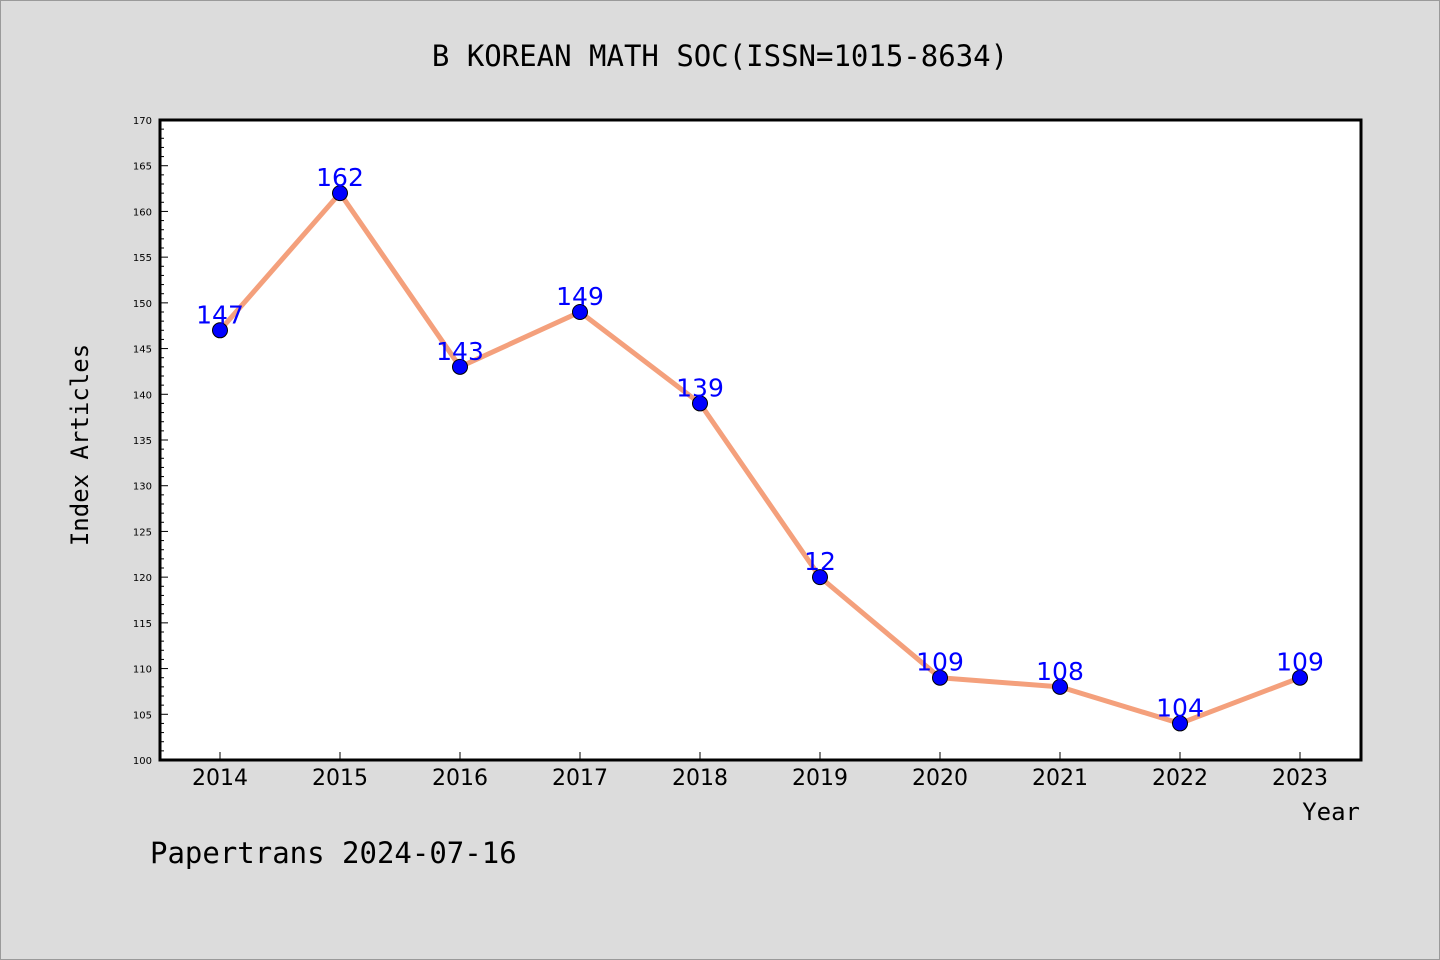  I want to click on x-tick-label: 2019, so click(820, 778).